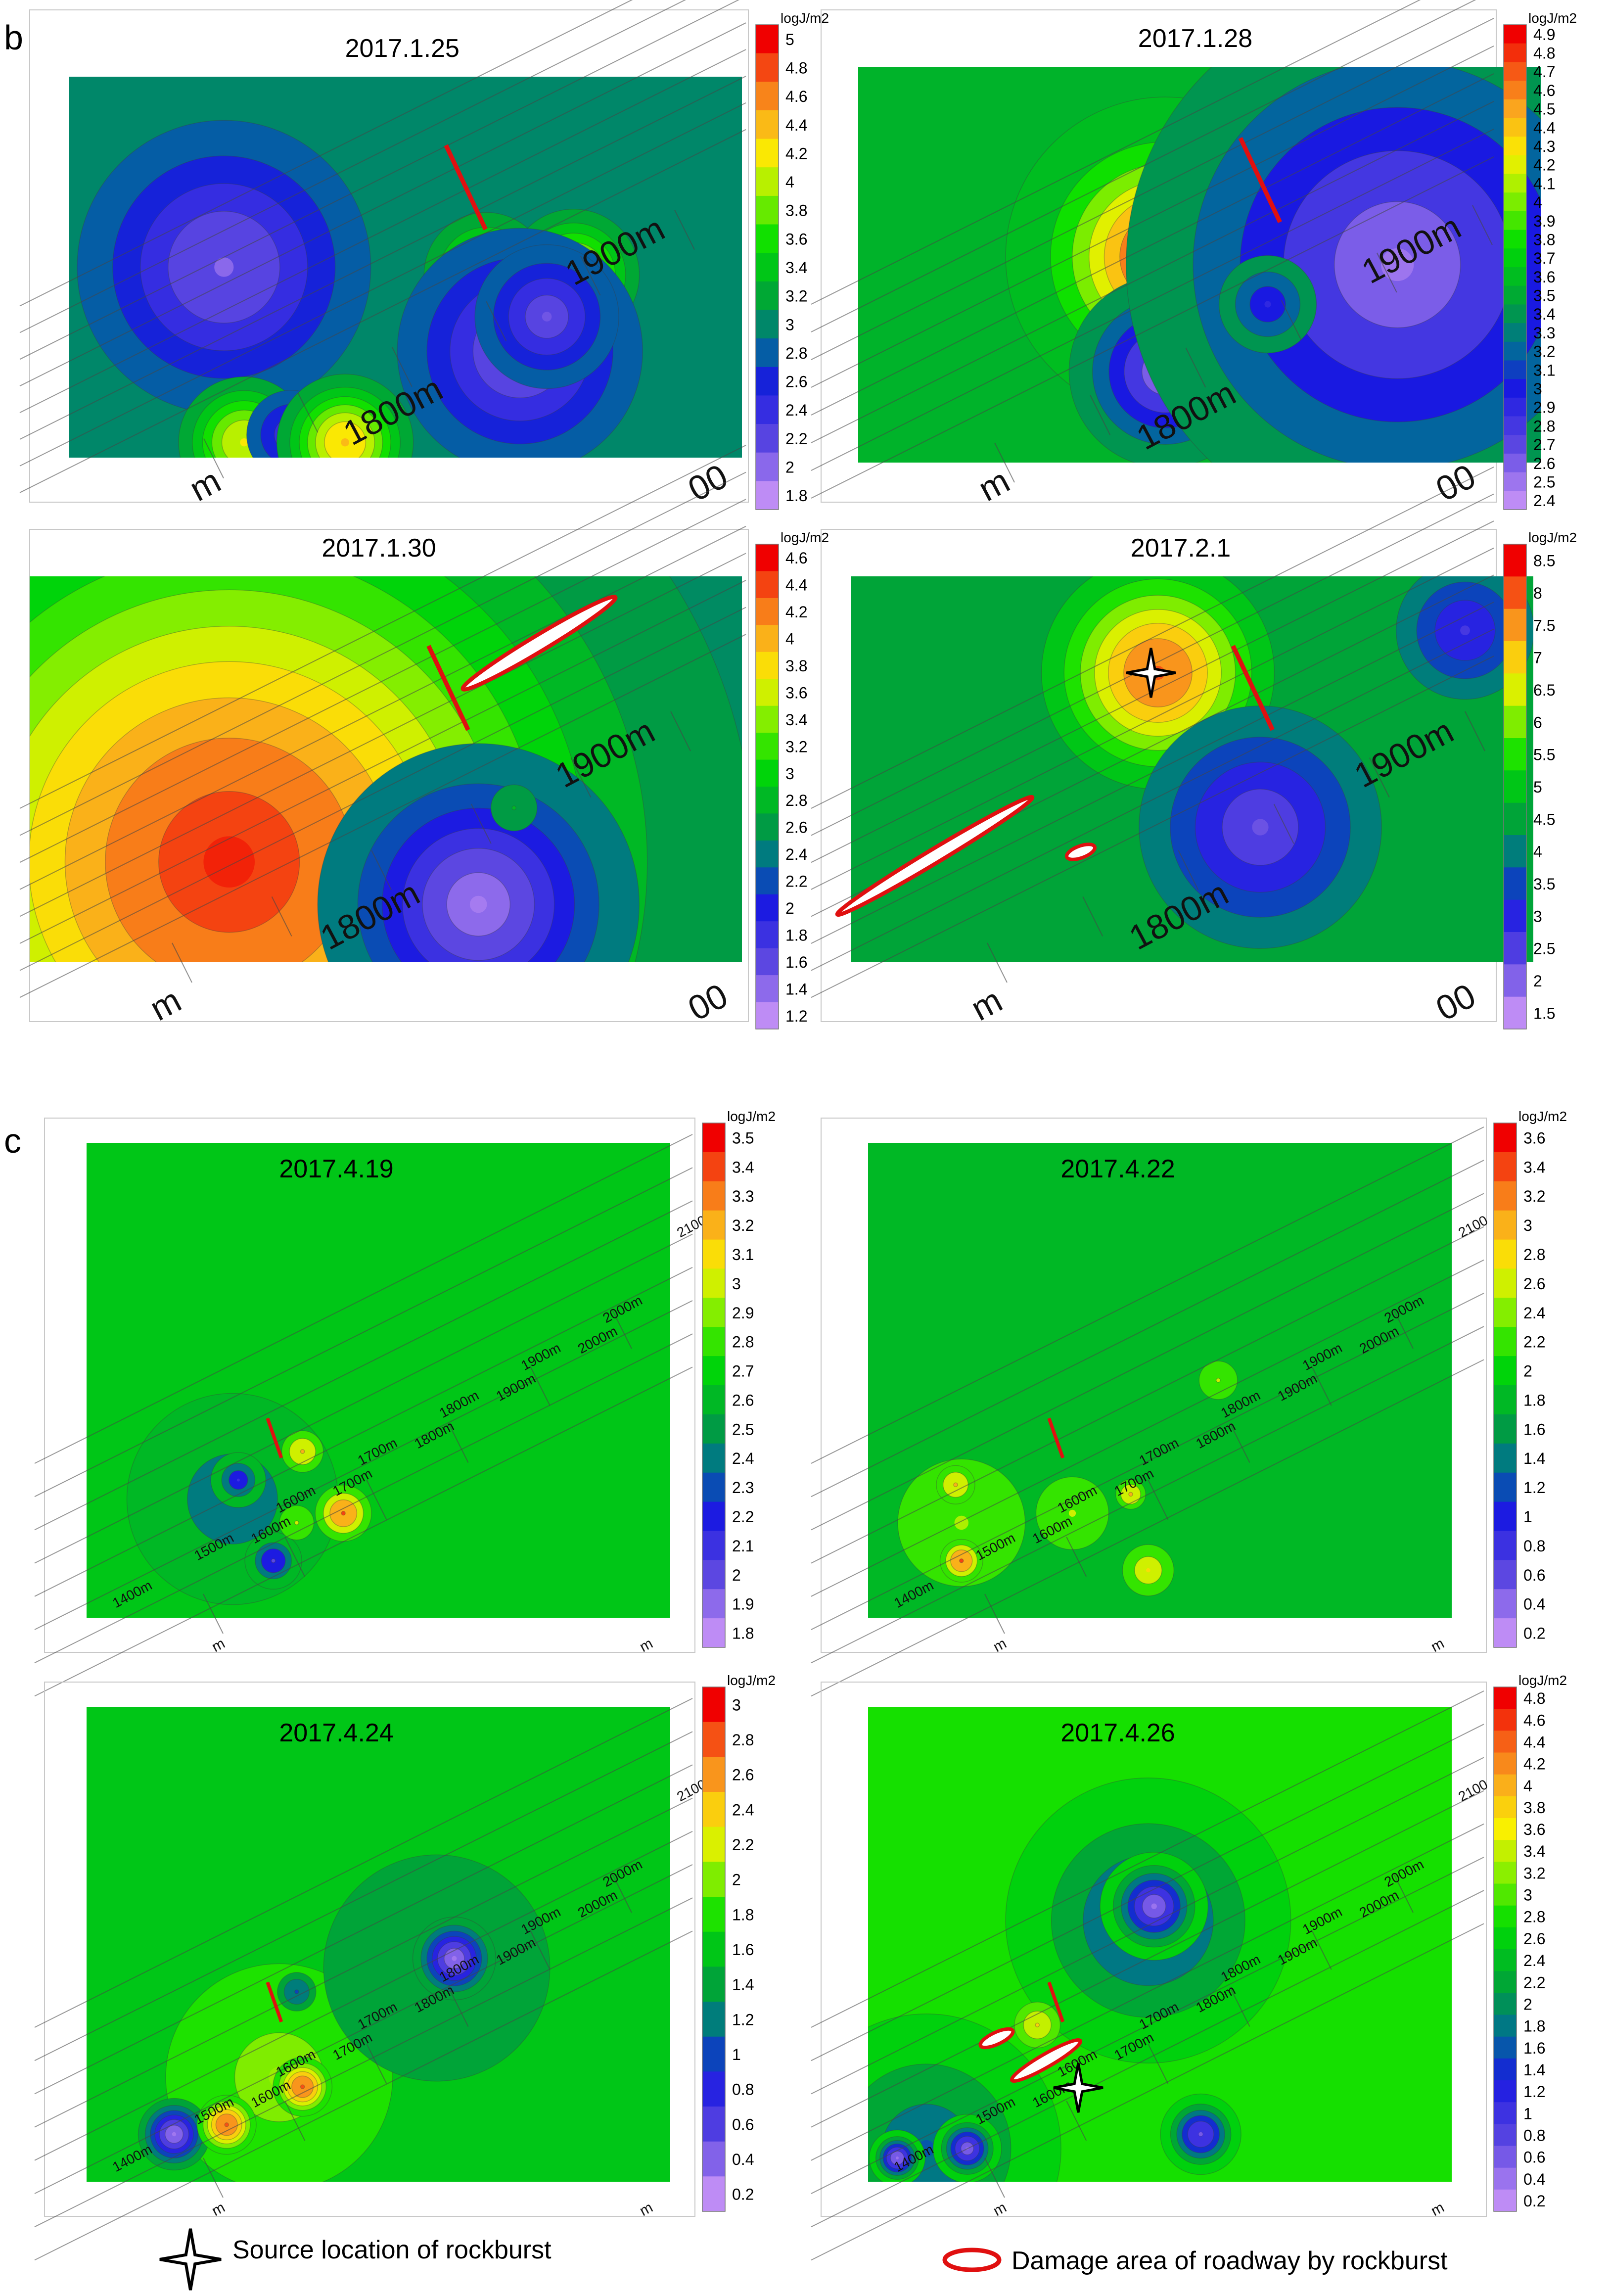 Image resolution: width=1609 pixels, height=2296 pixels. I want to click on panel-title: 2017.4.24, so click(336, 1733).